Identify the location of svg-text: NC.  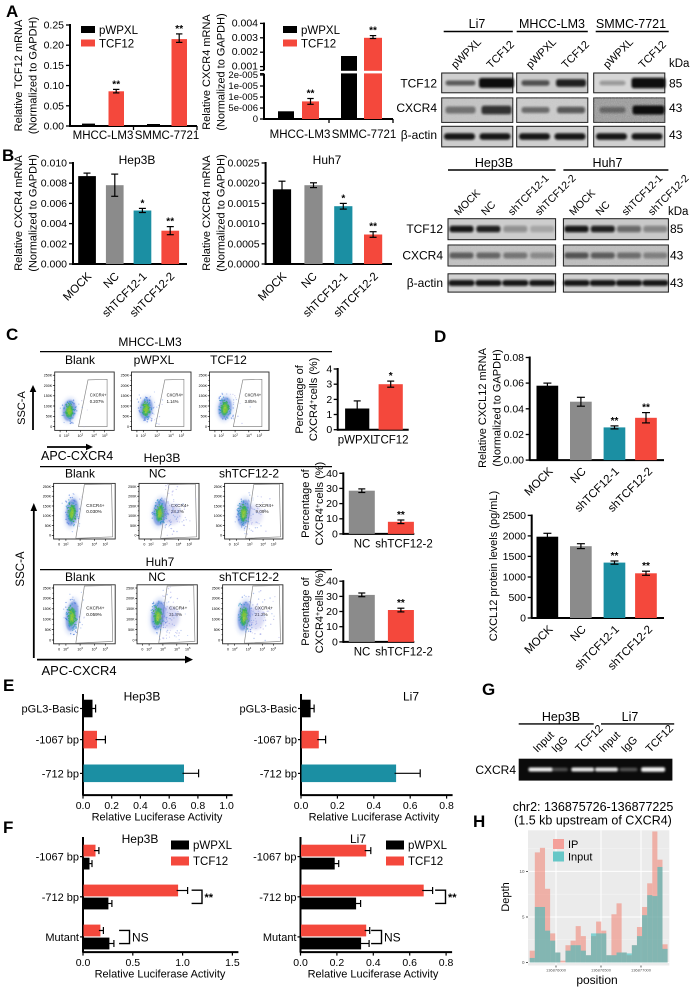
(157, 577).